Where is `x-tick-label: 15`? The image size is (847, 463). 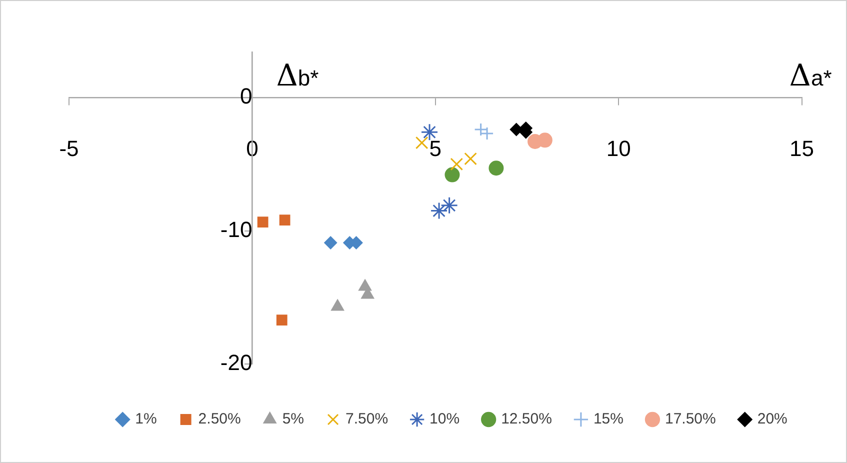
x-tick-label: 15 is located at coordinates (802, 148).